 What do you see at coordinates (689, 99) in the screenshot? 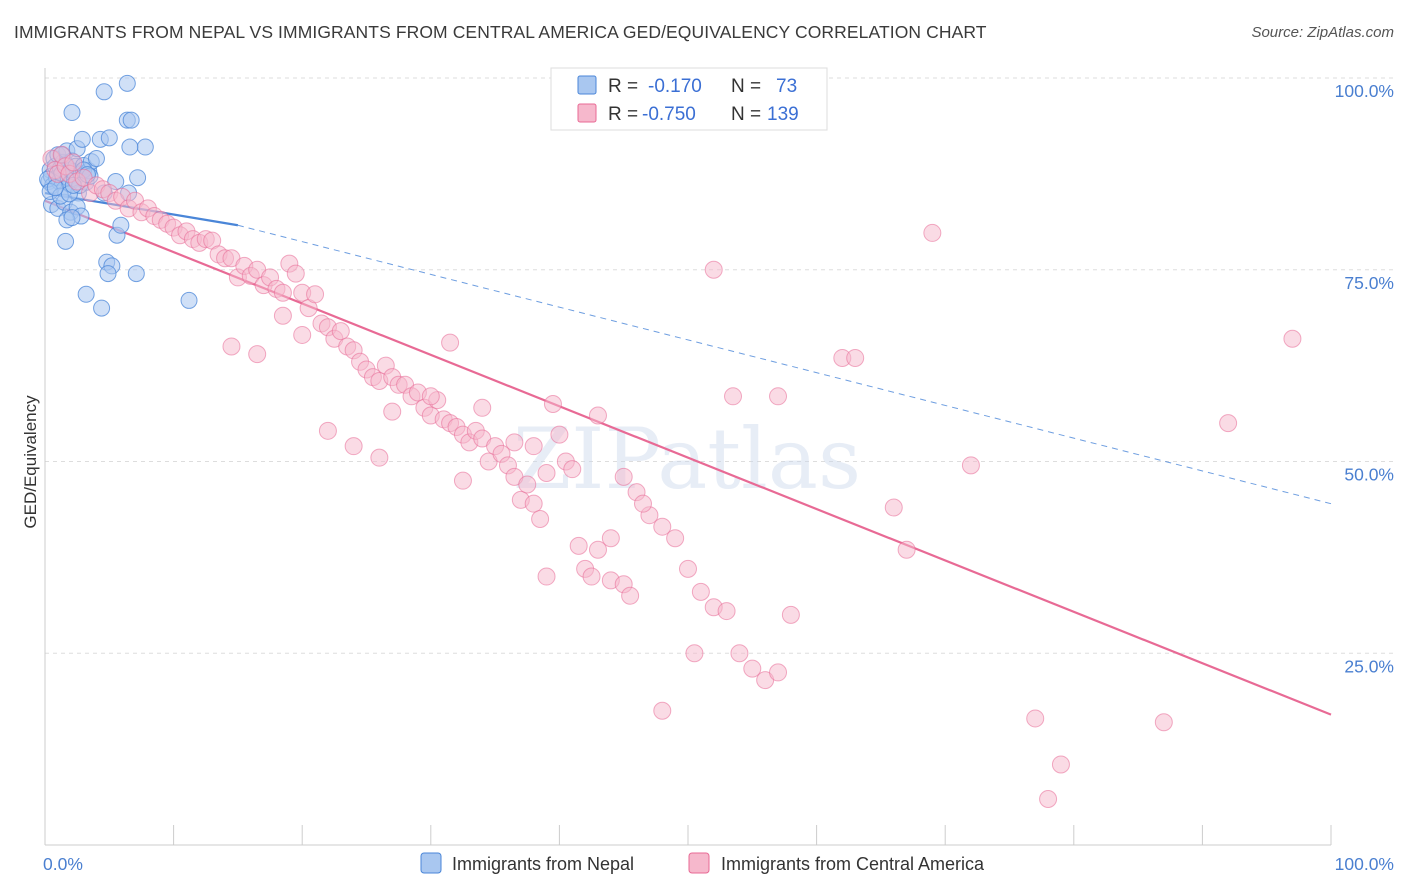
I see `correlation-legend: R = -0.170 N = 73 R = -0.750 N = 139` at bounding box center [689, 99].